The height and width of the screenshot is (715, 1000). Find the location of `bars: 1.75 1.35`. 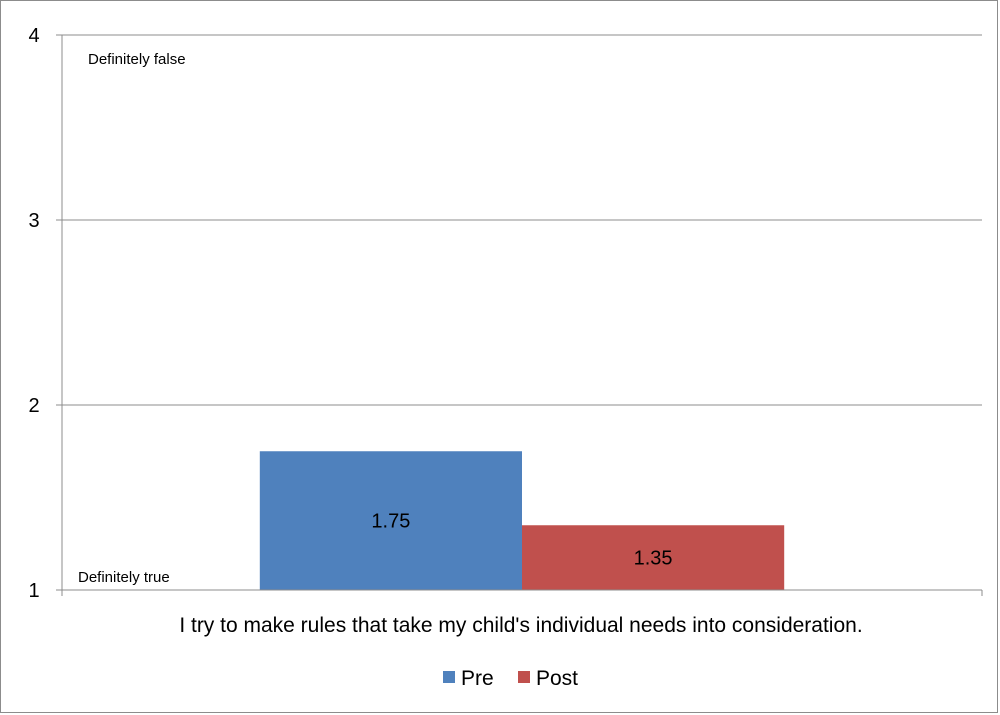

bars: 1.75 1.35 is located at coordinates (522, 520).